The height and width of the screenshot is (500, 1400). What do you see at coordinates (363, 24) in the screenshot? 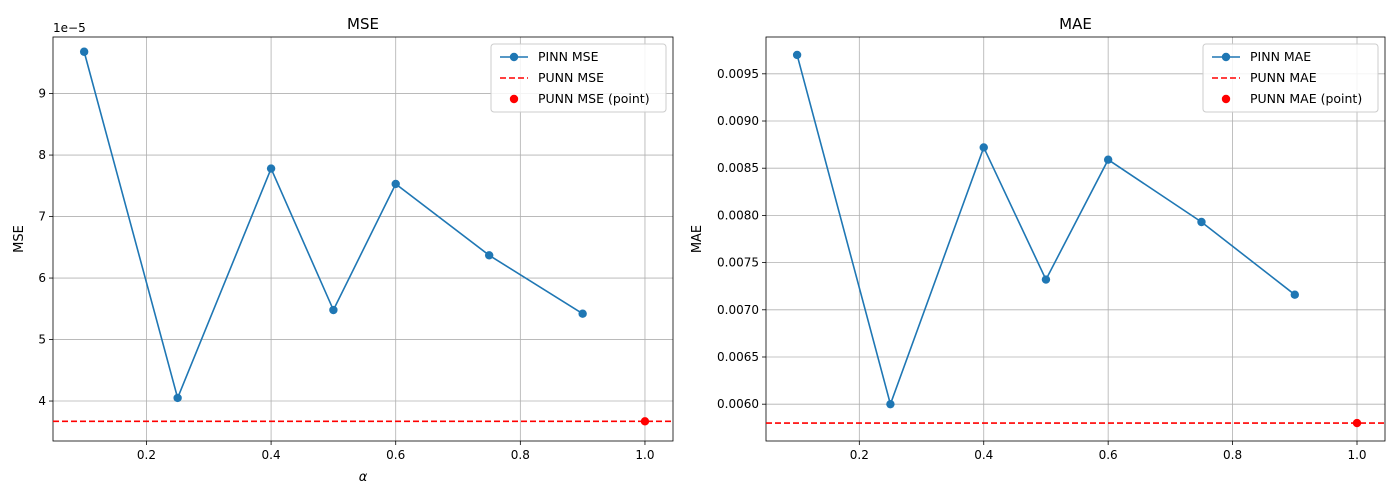
I see `chart-title: MSE` at bounding box center [363, 24].